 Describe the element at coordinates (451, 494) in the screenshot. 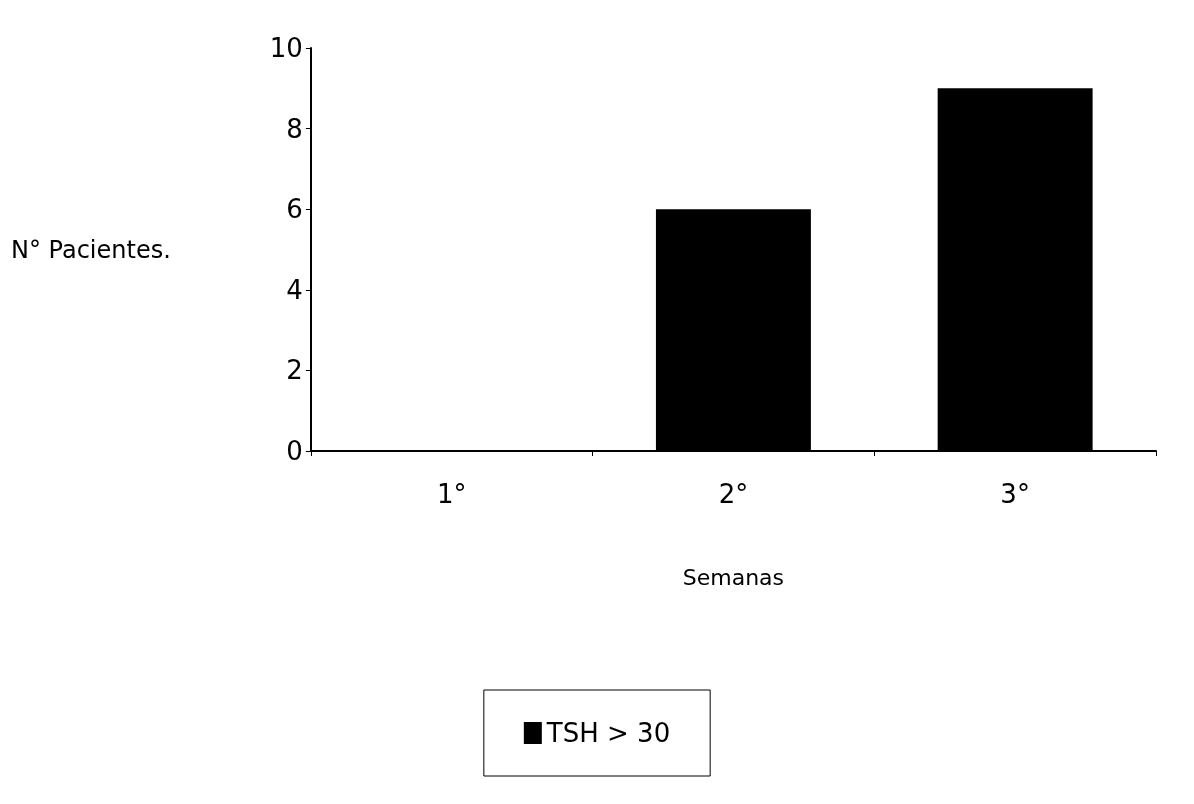

I see `x-tick-label: 1°` at that location.